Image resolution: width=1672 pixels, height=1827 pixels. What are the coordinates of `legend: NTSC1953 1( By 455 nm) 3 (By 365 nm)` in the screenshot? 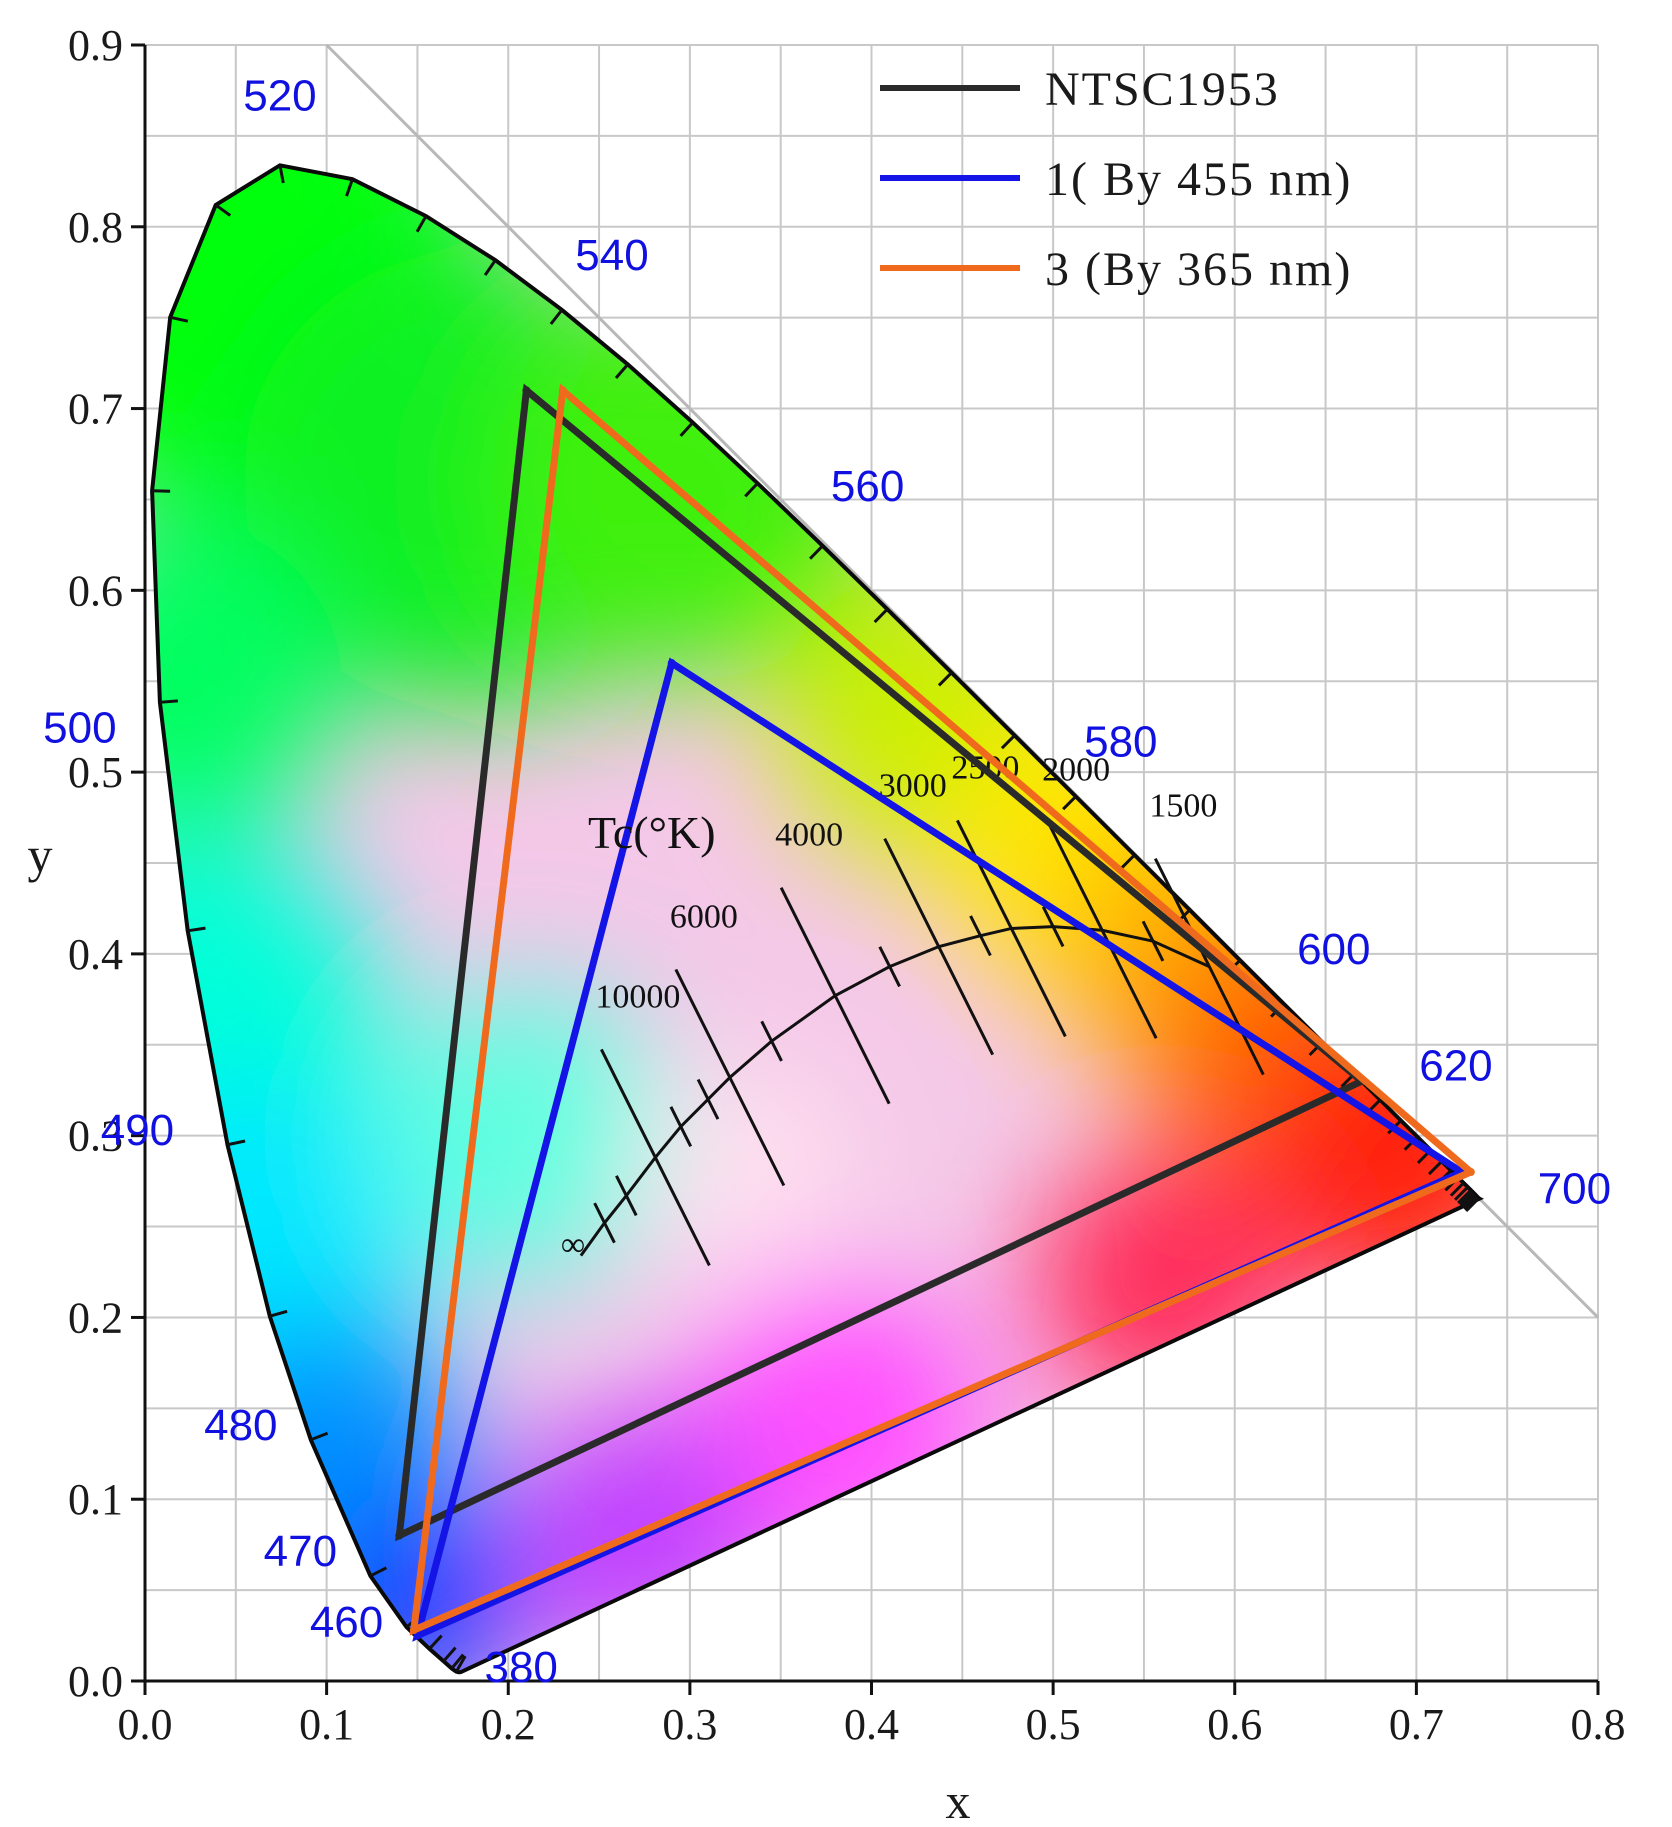 It's located at (1116, 179).